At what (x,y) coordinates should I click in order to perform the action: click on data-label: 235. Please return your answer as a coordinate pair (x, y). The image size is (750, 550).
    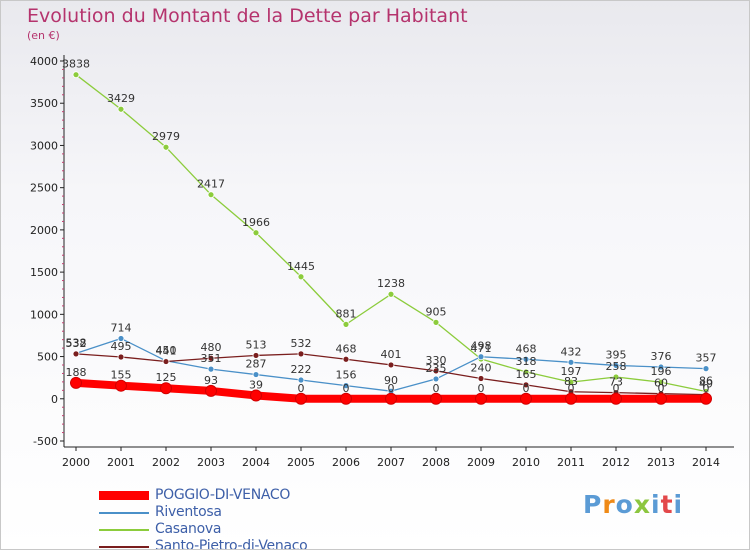
    Looking at the image, I should click on (436, 368).